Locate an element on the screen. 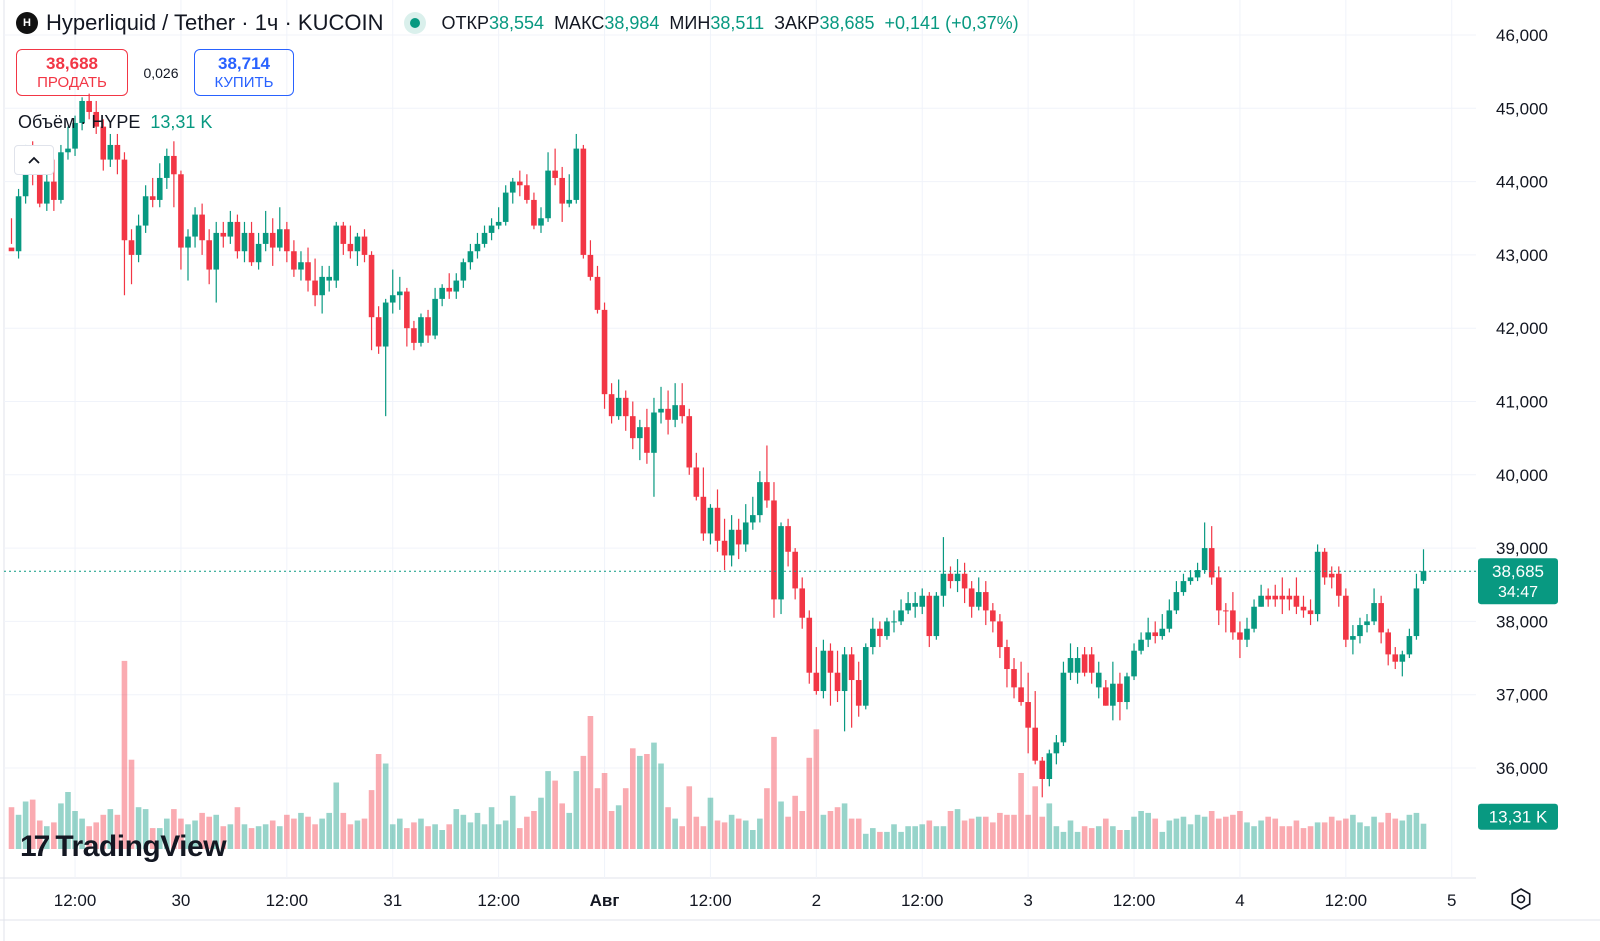 This screenshot has width=1600, height=941. spread-value: 0,026 is located at coordinates (161, 72).